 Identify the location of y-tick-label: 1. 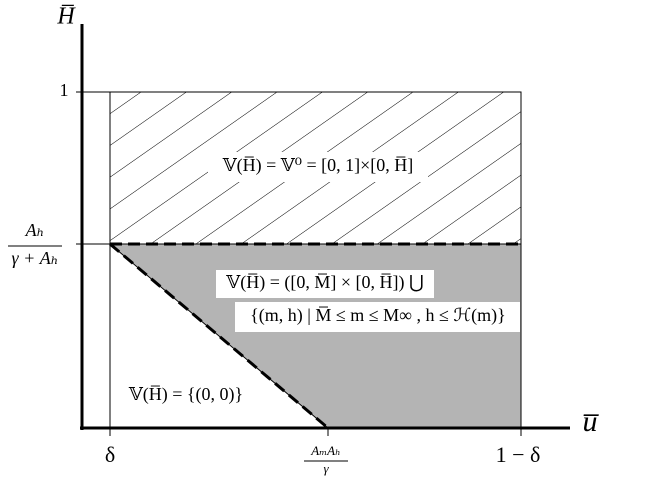
(64, 90).